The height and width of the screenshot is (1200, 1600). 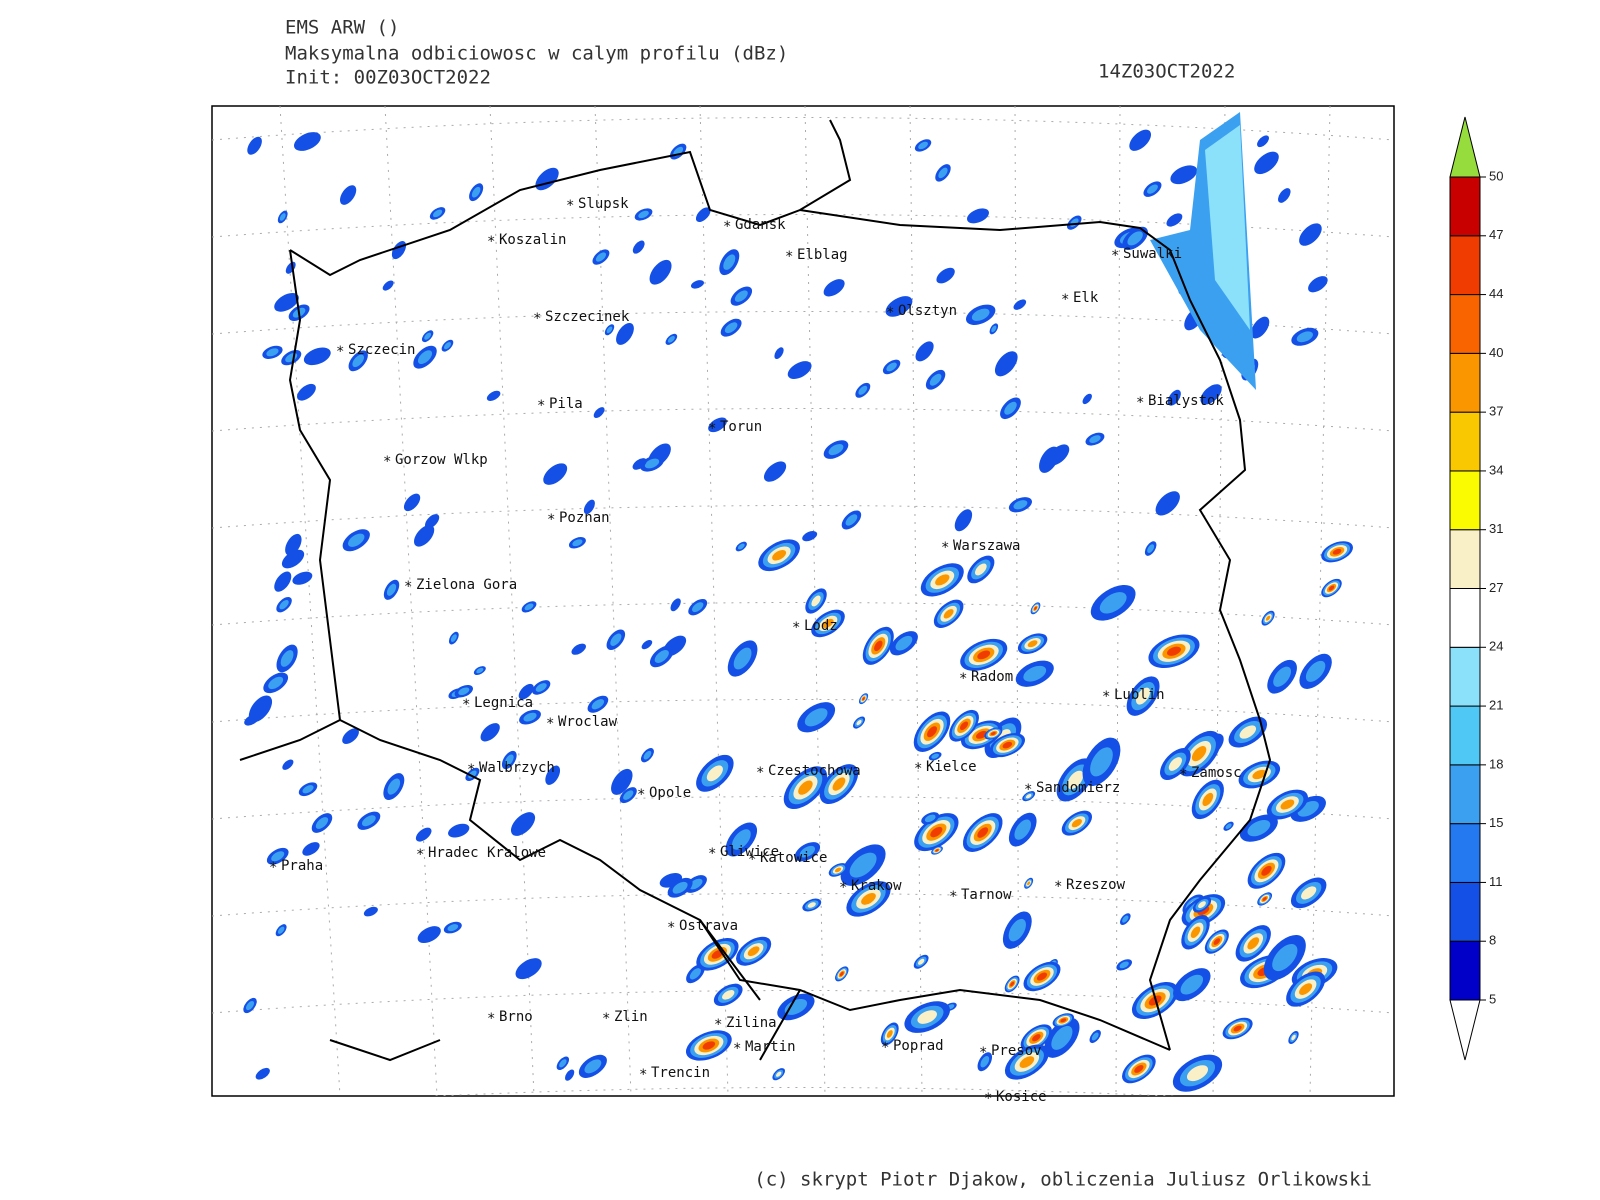 I want to click on city-label: Brno, so click(x=516, y=1017).